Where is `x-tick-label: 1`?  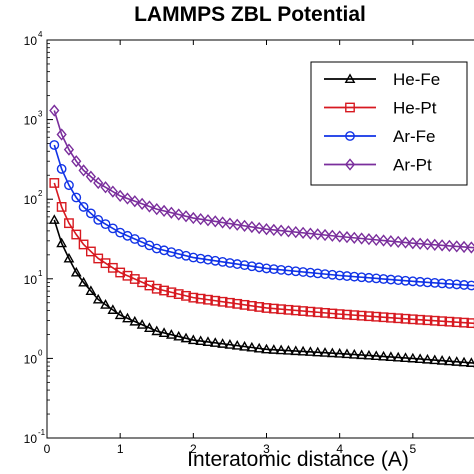 x-tick-label: 1 is located at coordinates (120, 449).